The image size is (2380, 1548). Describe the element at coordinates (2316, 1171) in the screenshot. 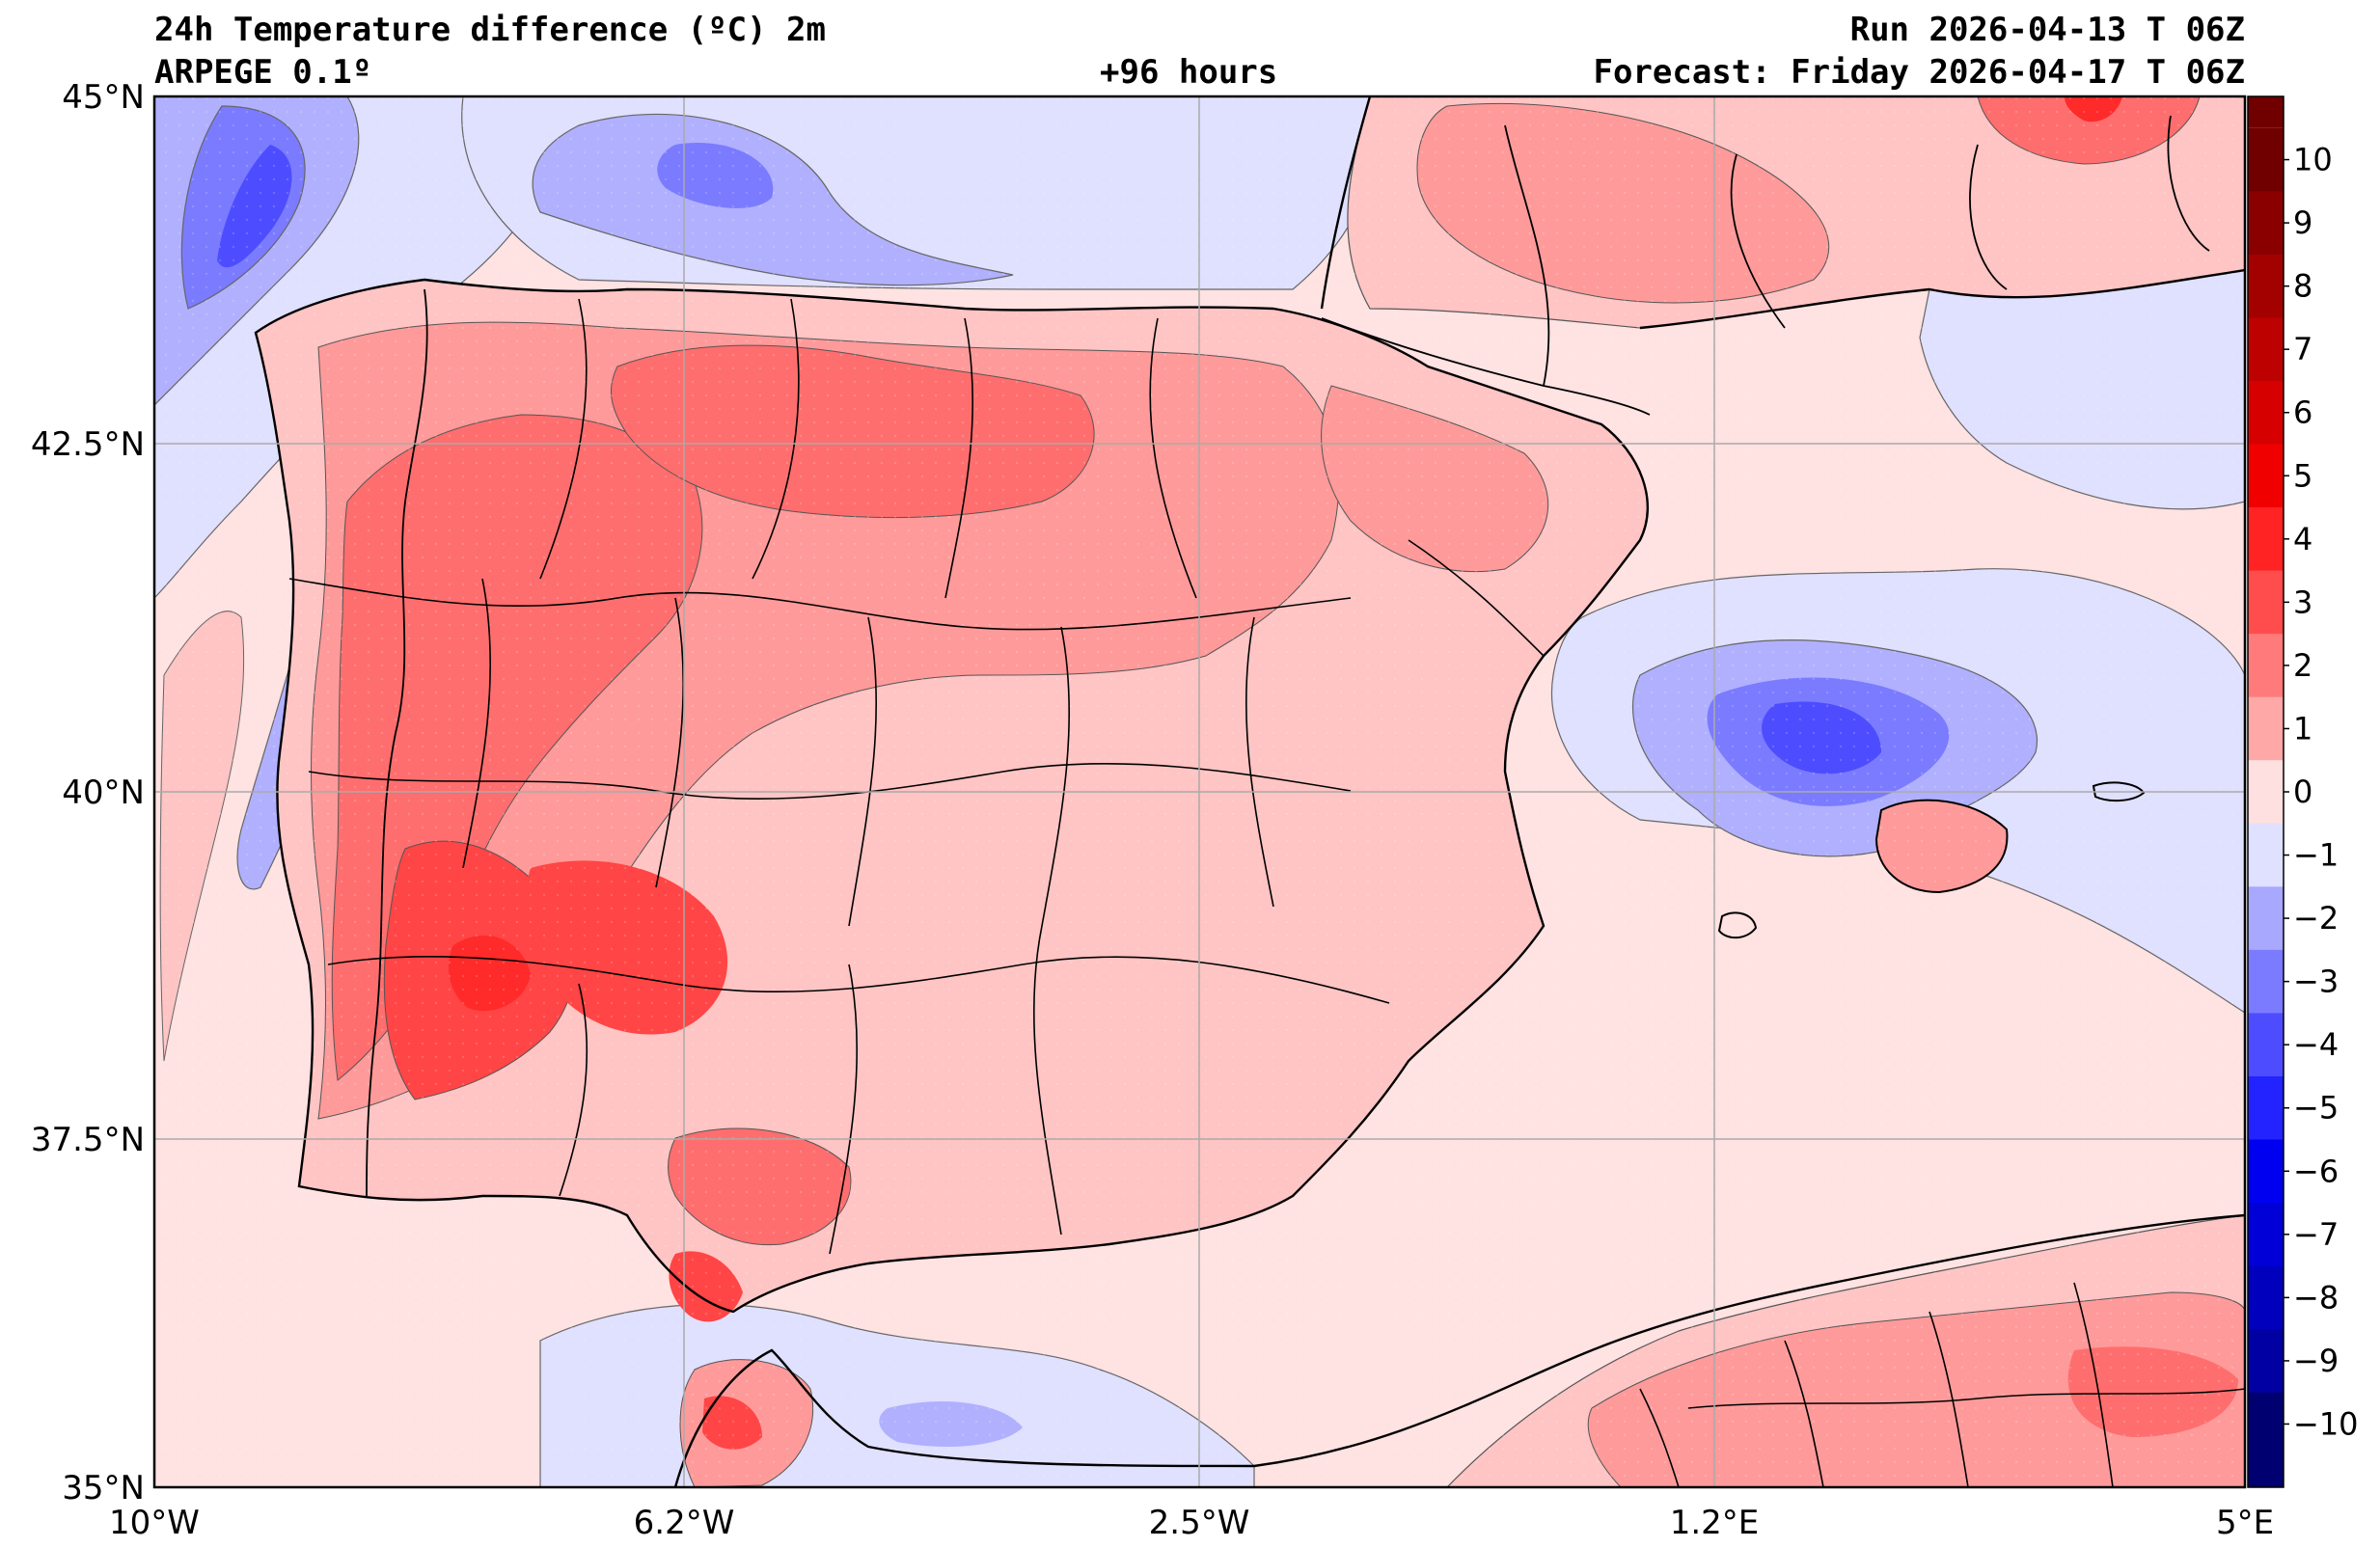

I see `colorbar-tick-label: −6` at that location.